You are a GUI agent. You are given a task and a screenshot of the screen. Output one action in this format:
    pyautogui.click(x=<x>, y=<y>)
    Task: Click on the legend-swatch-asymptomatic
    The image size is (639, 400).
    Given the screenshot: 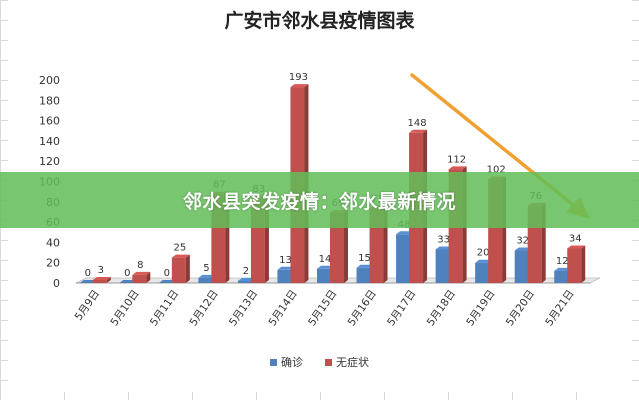 What is the action you would take?
    pyautogui.click(x=328, y=362)
    